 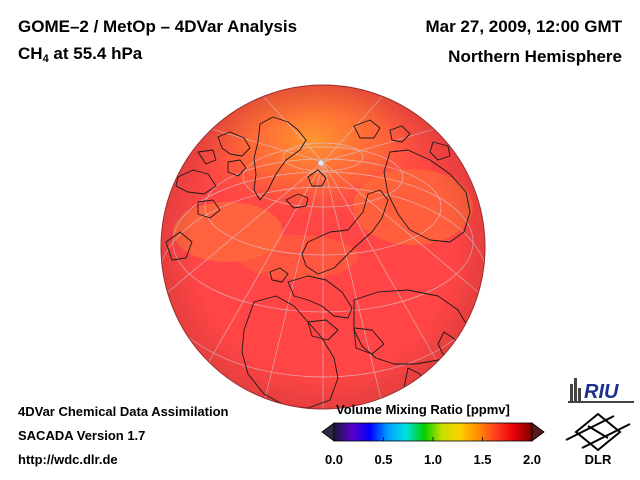 I want to click on riu-logo-text: RIU, so click(x=601, y=392).